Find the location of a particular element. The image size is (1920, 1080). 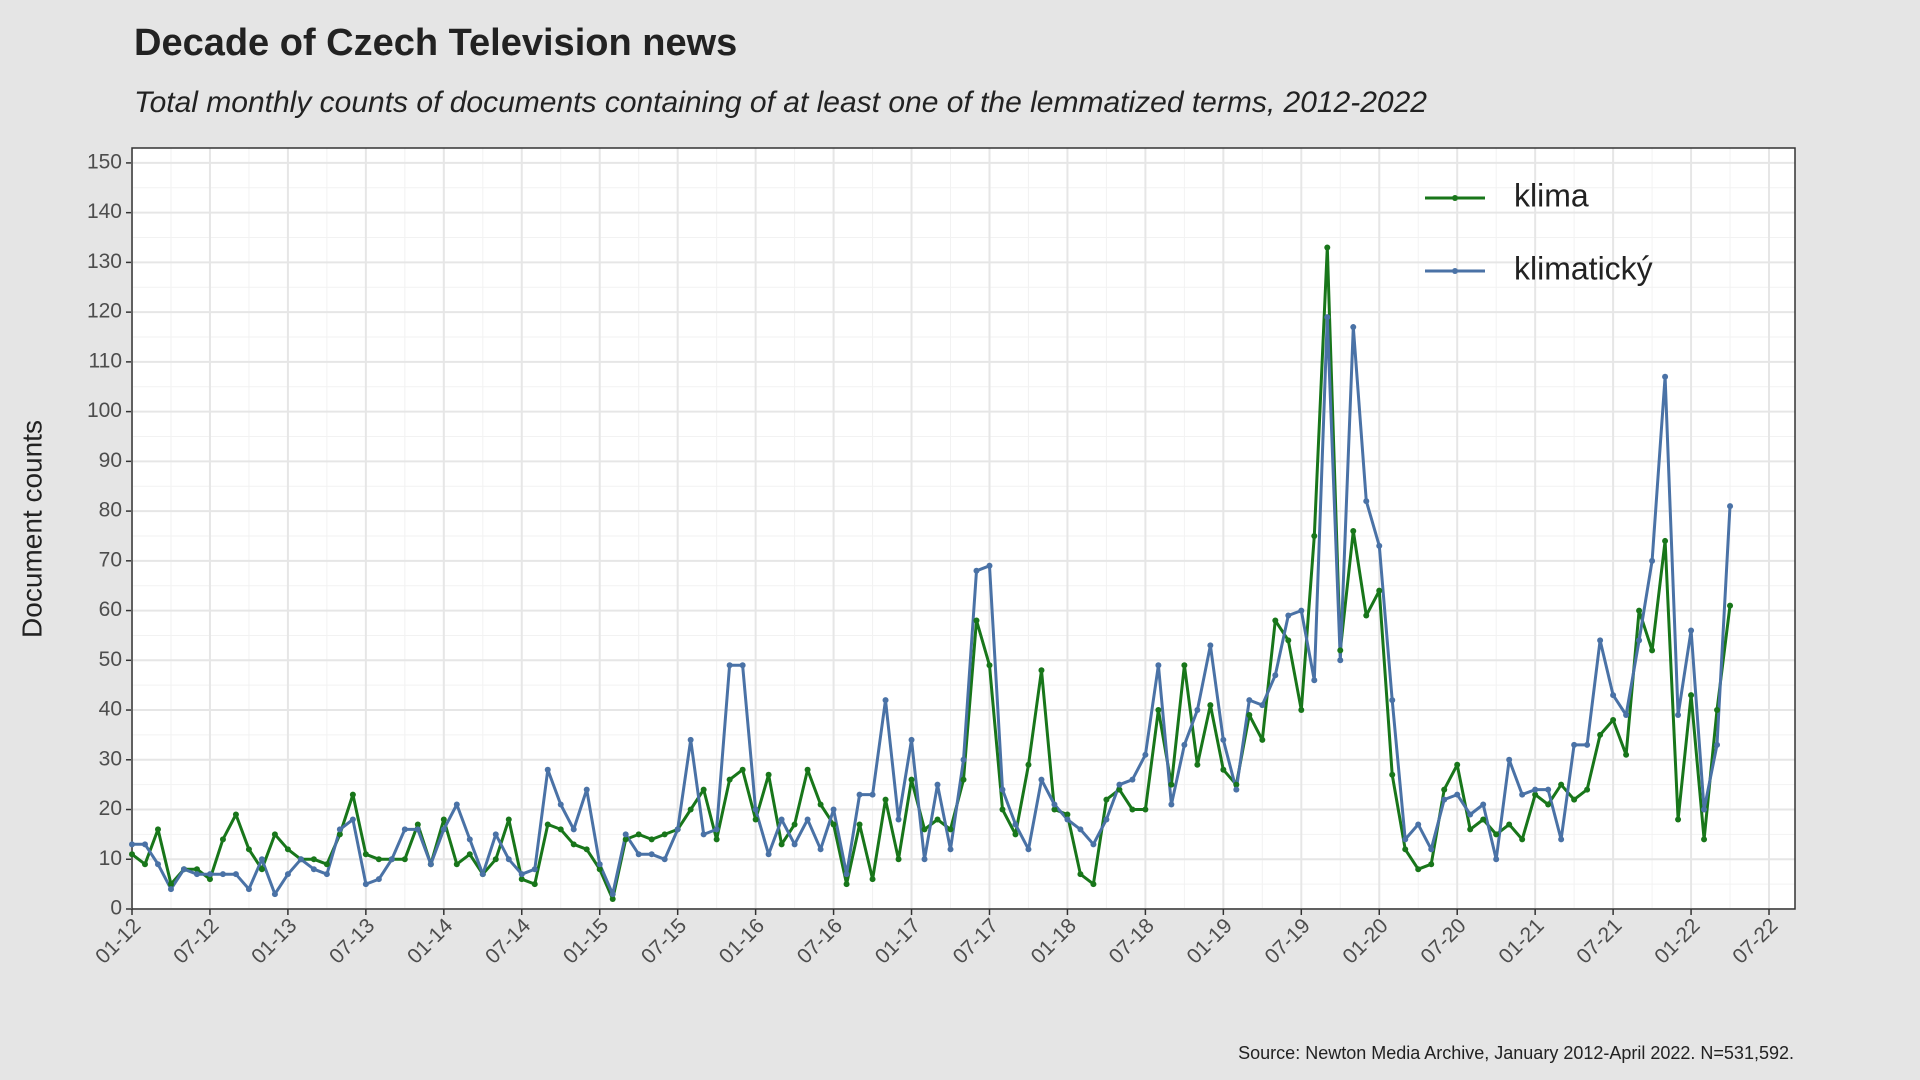

x-tick-label: 01-13 is located at coordinates (274, 941).